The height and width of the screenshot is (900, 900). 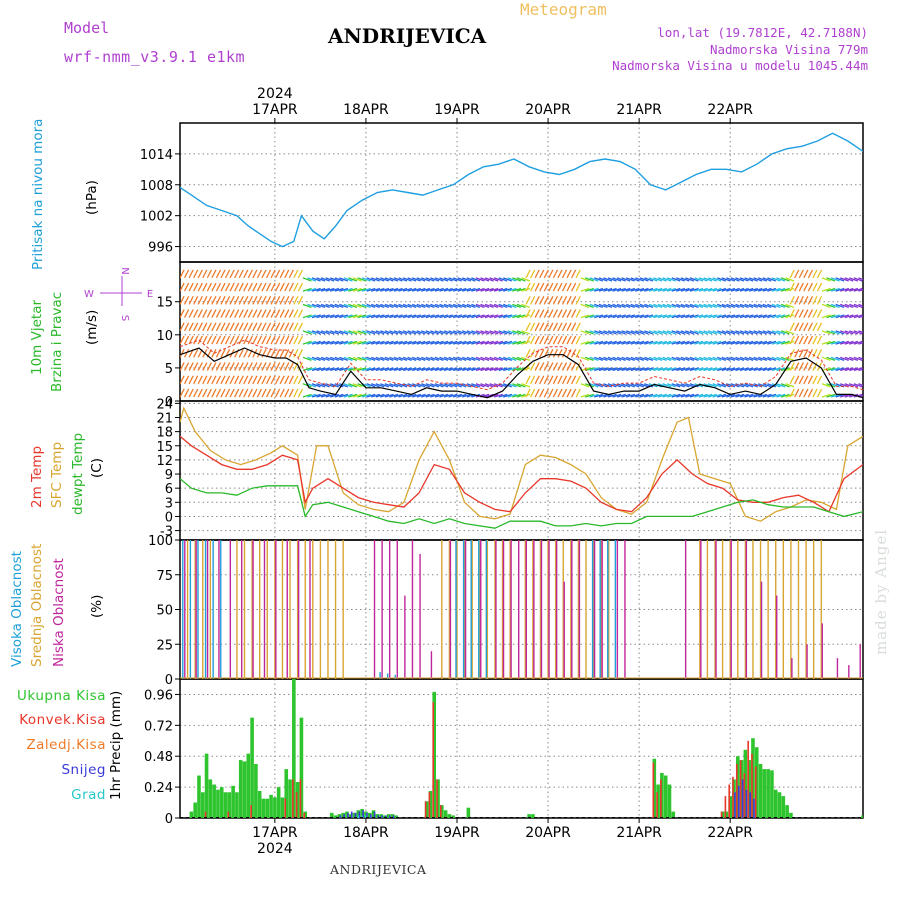 I want to click on day-label-top: 18APR, so click(x=366, y=110).